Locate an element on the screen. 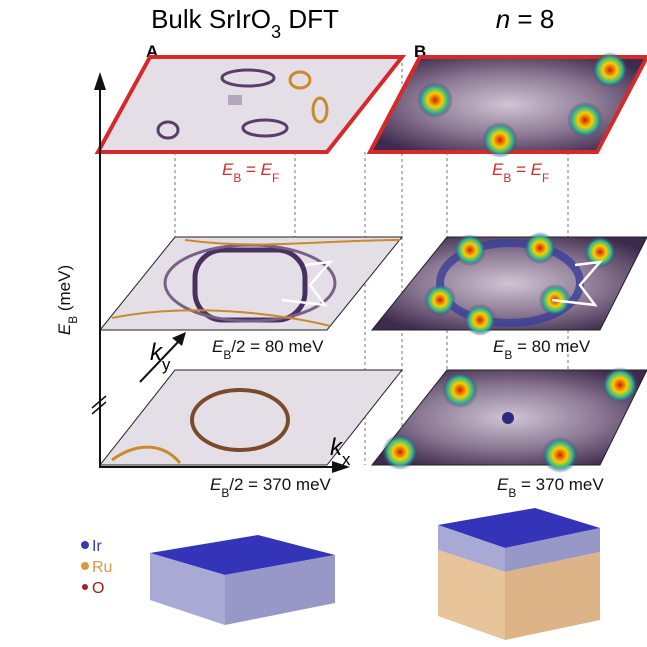  text-part: k is located at coordinates (337, 447).